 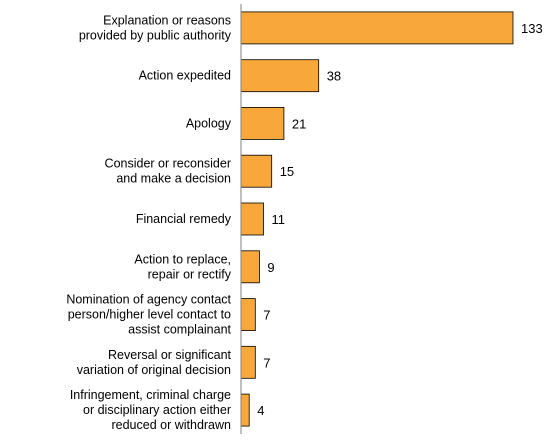 What do you see at coordinates (182, 259) in the screenshot?
I see `category-label-5-line-0: Action to replace,` at bounding box center [182, 259].